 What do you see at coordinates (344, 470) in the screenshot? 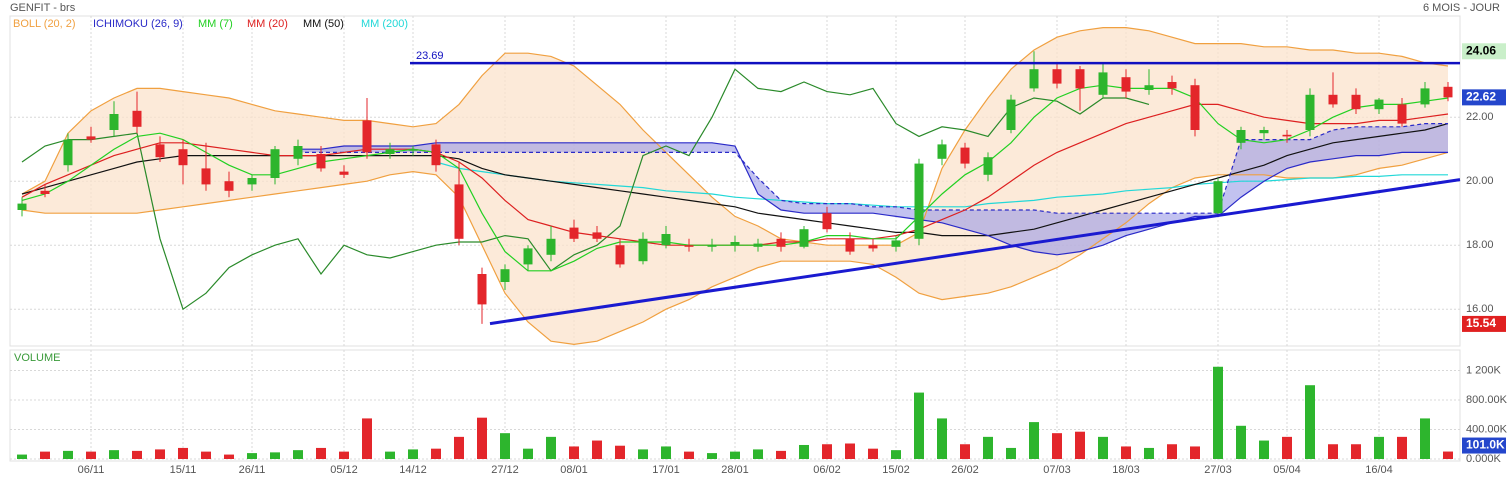
I see `x-tick-label: 05/12` at bounding box center [344, 470].